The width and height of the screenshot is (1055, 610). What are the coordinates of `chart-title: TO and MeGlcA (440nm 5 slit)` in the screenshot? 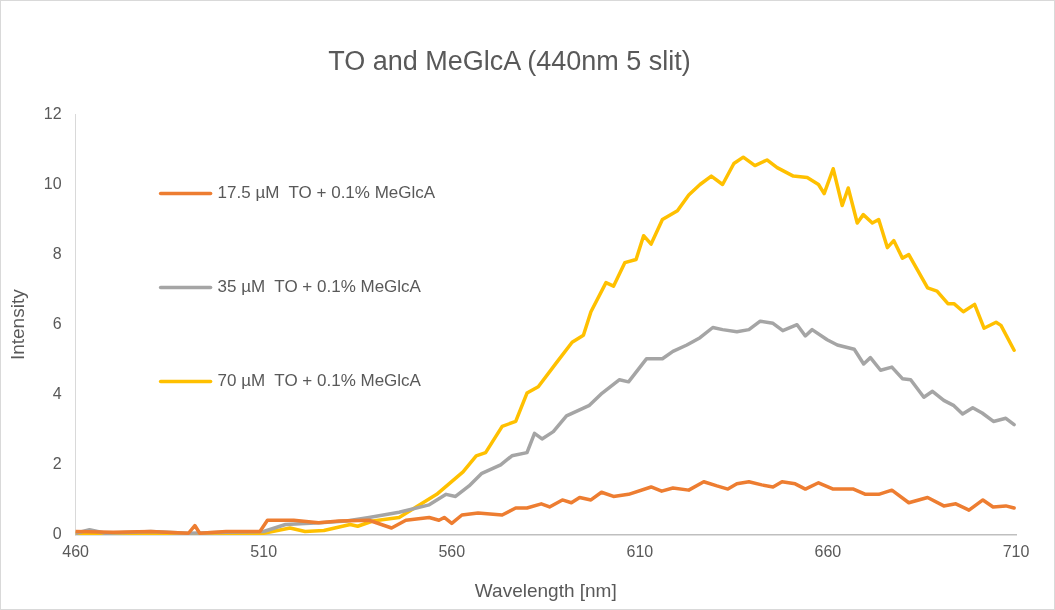 It's located at (509, 60).